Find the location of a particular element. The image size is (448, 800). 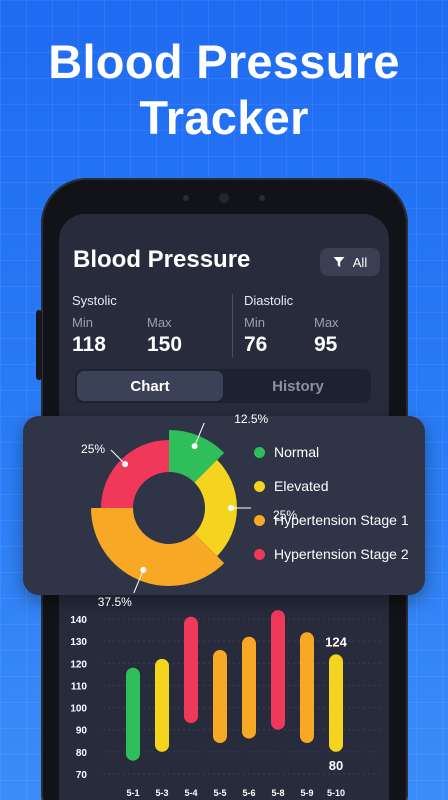

x-tick-label: 5-4 is located at coordinates (190, 793).